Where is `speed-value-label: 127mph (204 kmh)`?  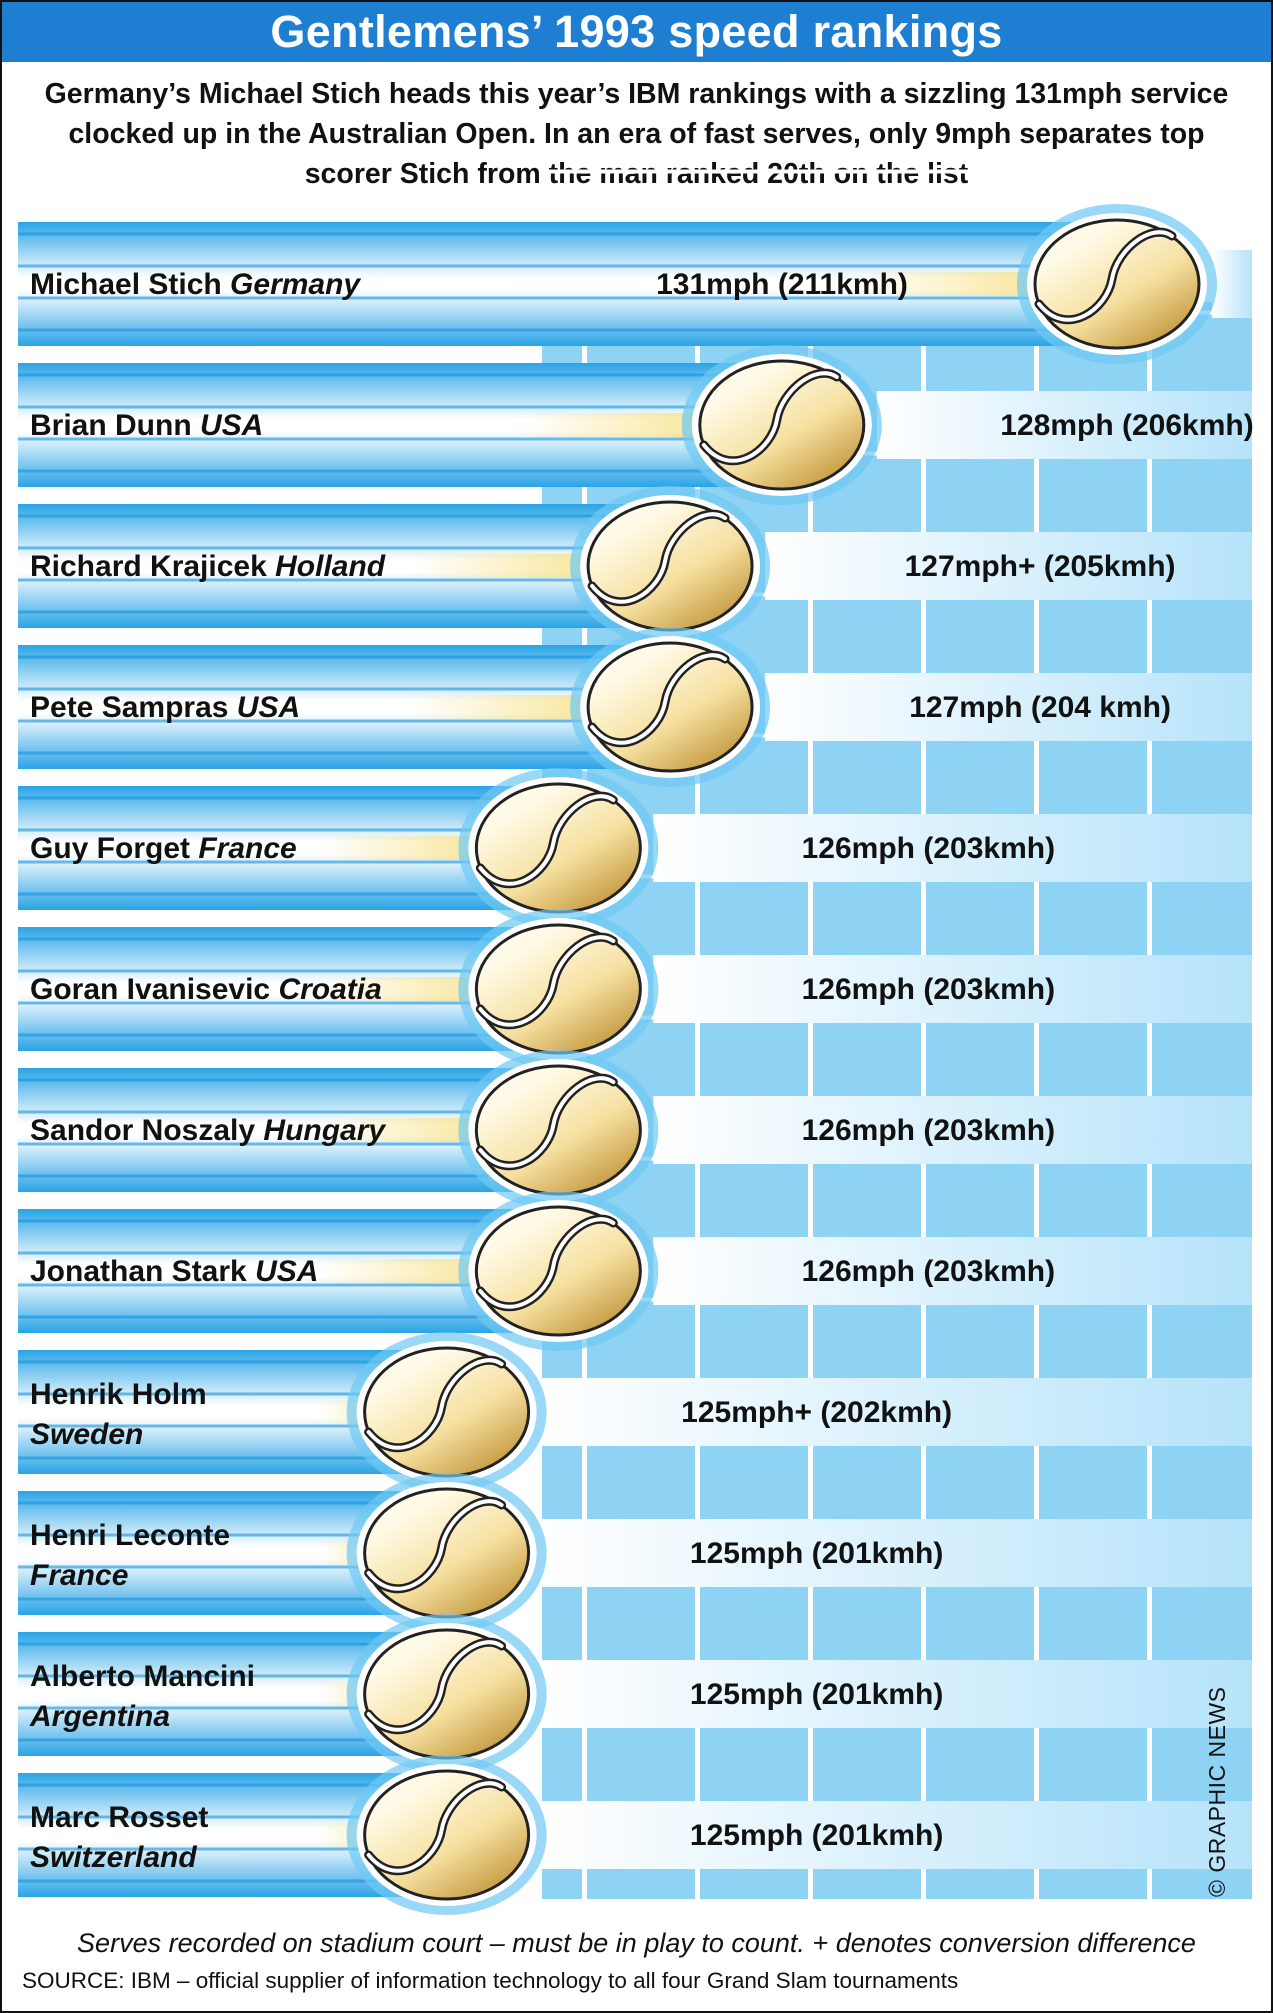
speed-value-label: 127mph (204 kmh) is located at coordinates (1040, 707).